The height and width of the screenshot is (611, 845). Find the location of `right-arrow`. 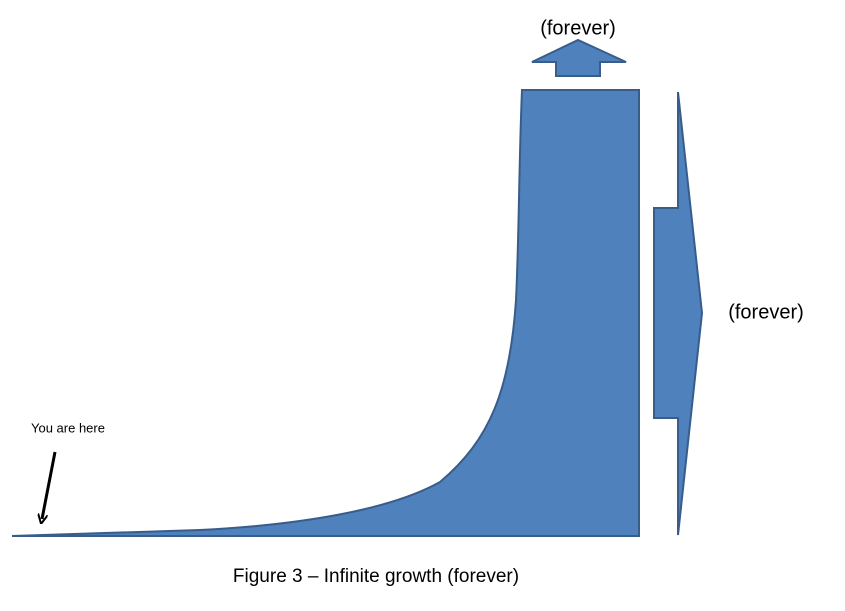

right-arrow is located at coordinates (678, 313).